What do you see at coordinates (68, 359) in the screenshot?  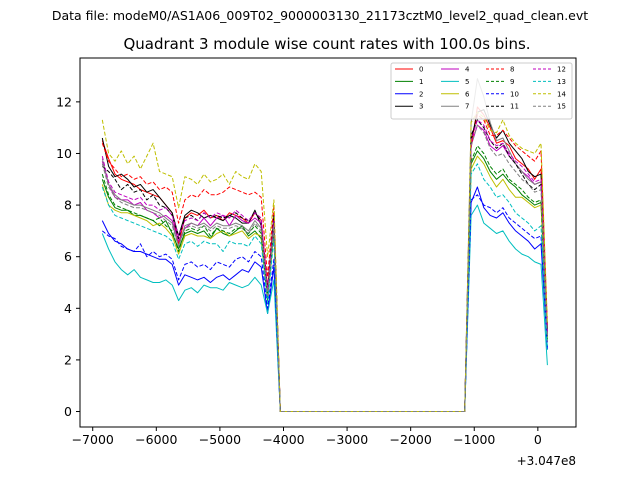 I see `y-tick-label: 2` at bounding box center [68, 359].